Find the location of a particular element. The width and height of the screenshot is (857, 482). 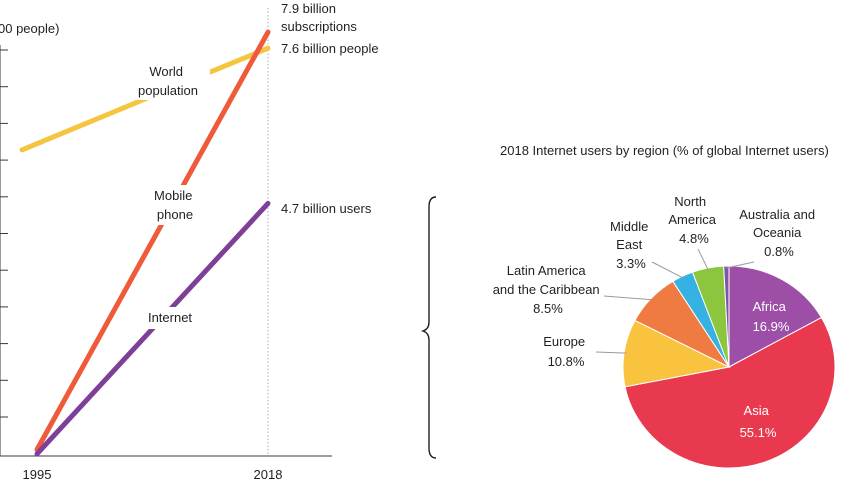

end-label-internet: 4.7 billion users is located at coordinates (326, 208).